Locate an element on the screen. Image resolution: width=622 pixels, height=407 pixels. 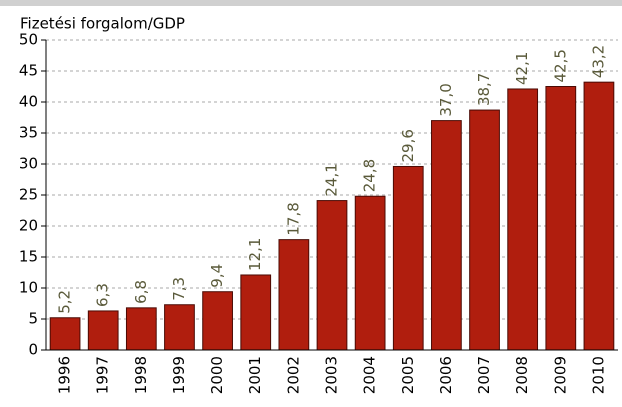
chart-title: Fizetési forgalom/GDP is located at coordinates (102, 24).